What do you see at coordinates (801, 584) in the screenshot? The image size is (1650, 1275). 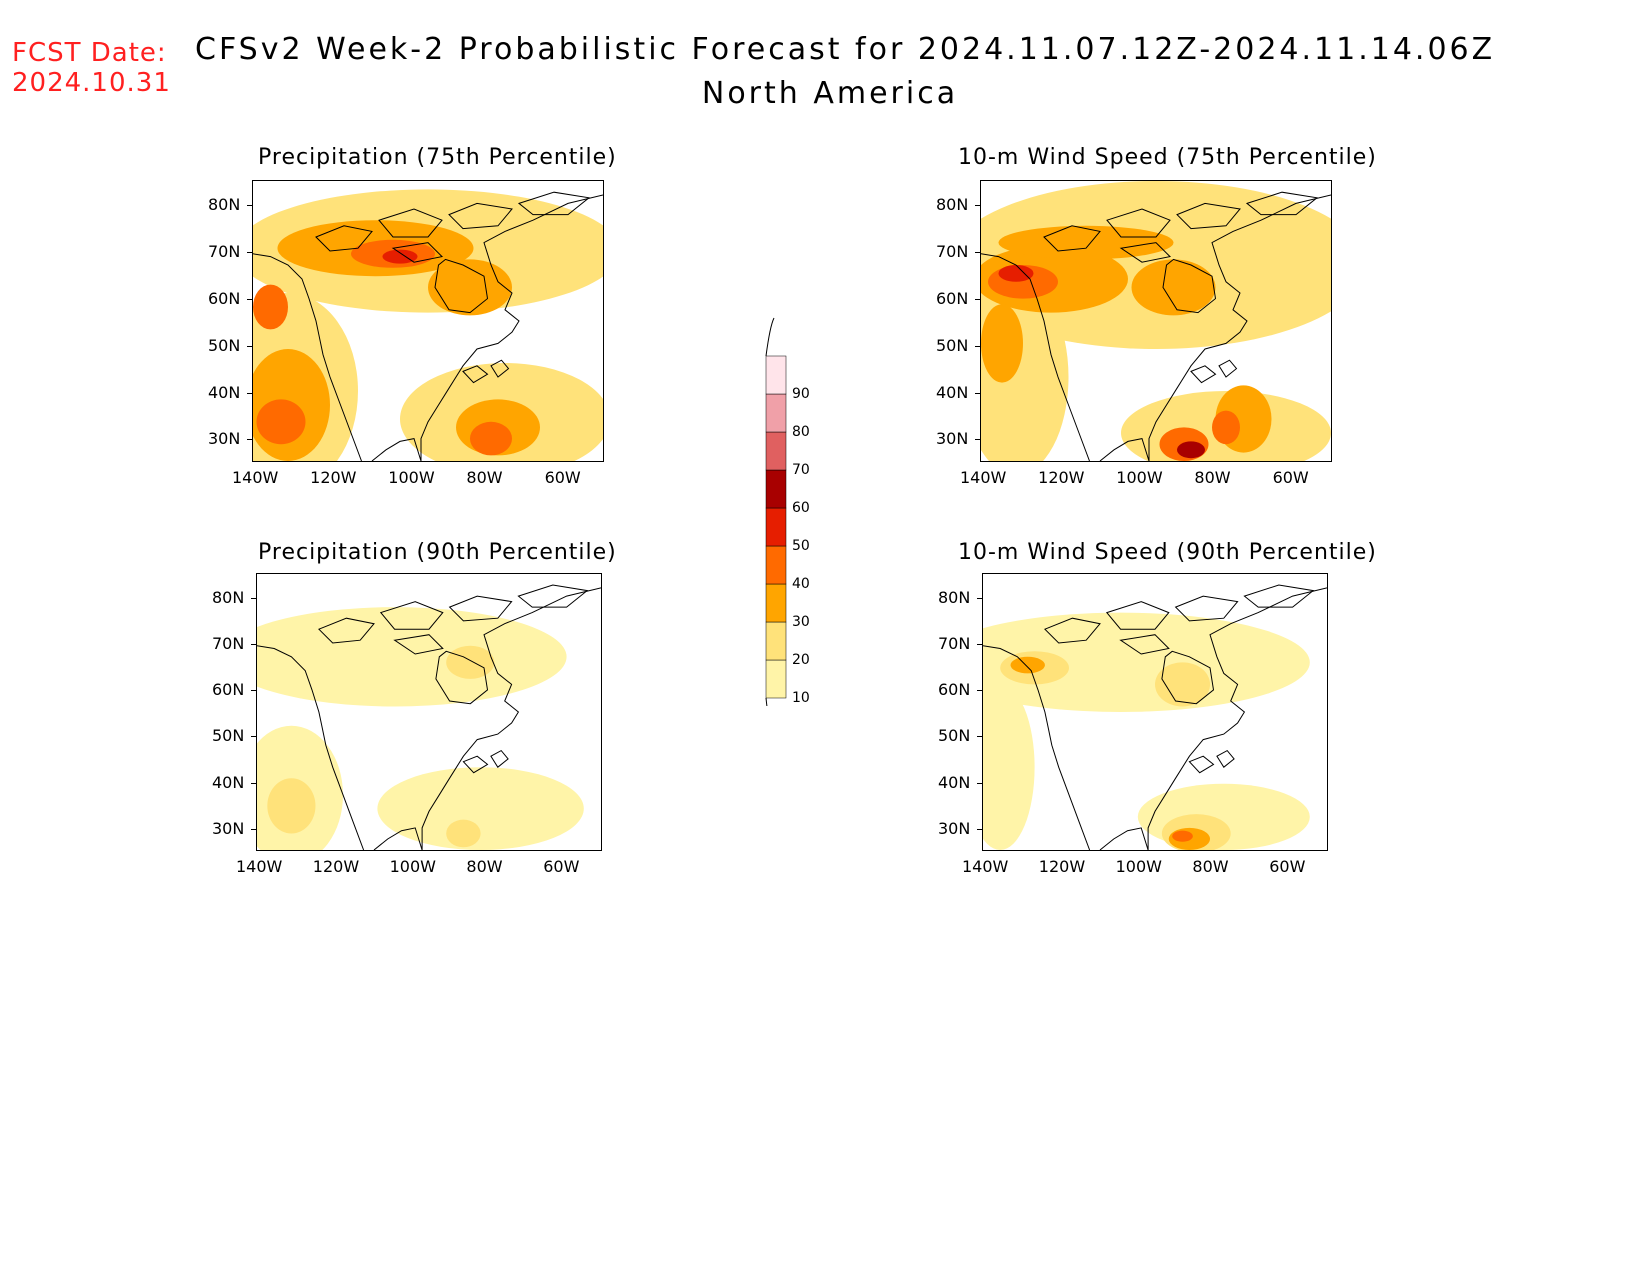 I see `colorbar-label-40: 40` at bounding box center [801, 584].